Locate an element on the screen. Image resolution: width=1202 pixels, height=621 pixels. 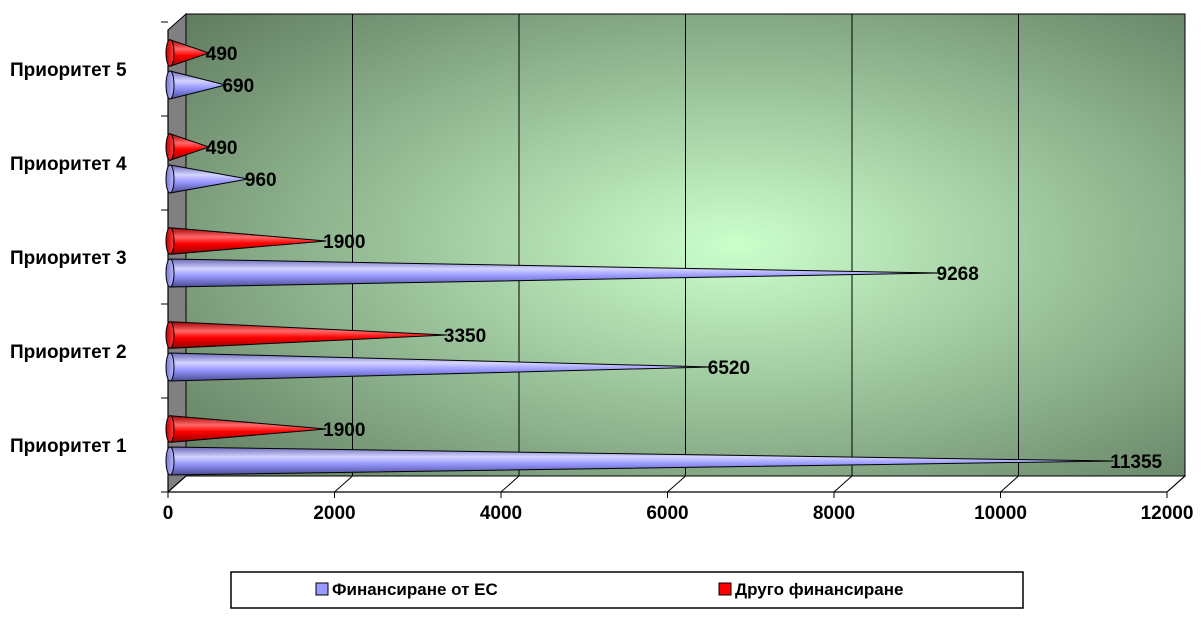
x-tick-label: 6000 is located at coordinates (667, 513).